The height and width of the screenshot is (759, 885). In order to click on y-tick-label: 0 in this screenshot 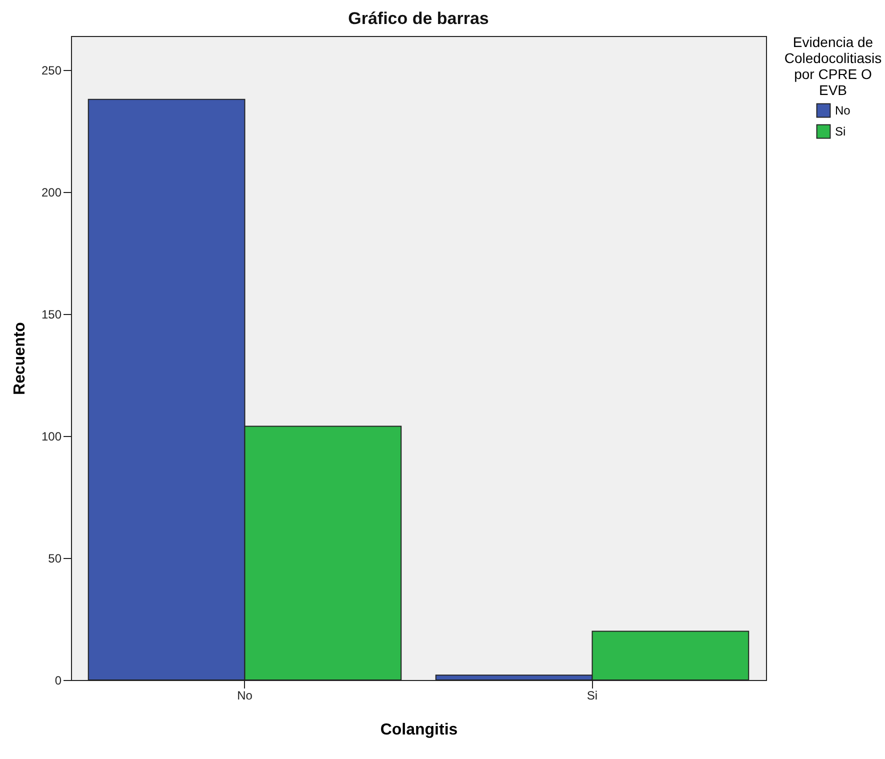, I will do `click(58, 681)`.